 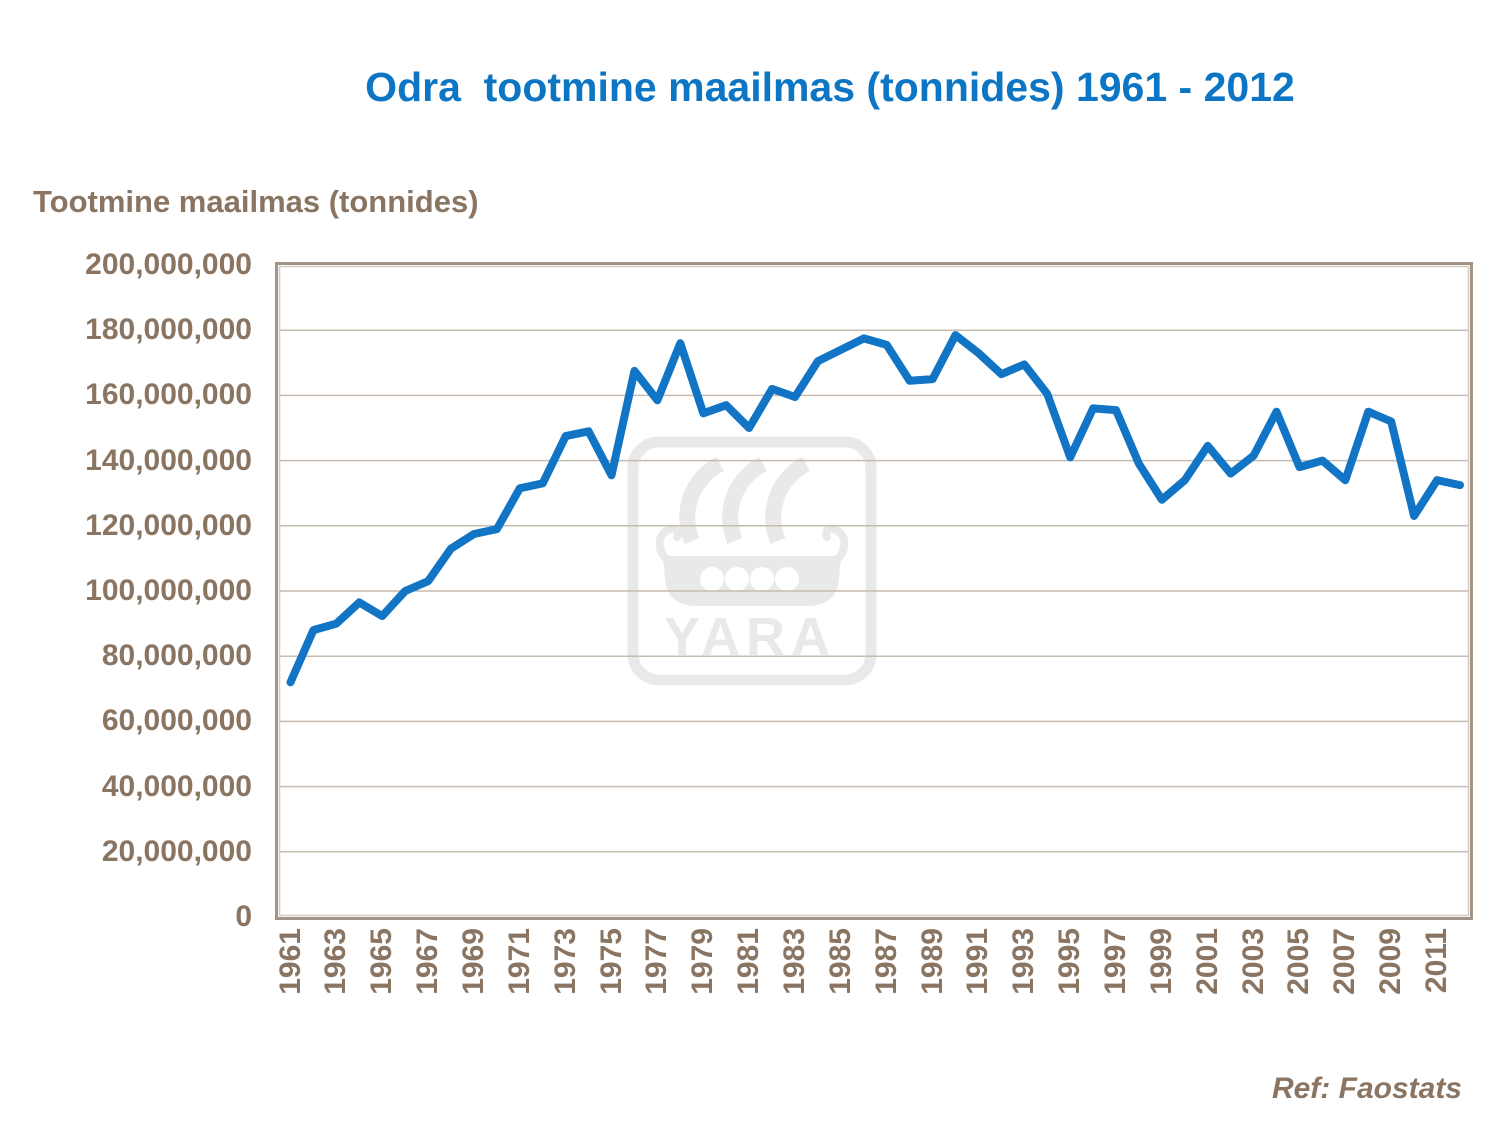 I want to click on x-tick-label: 2001, so click(x=1207, y=961).